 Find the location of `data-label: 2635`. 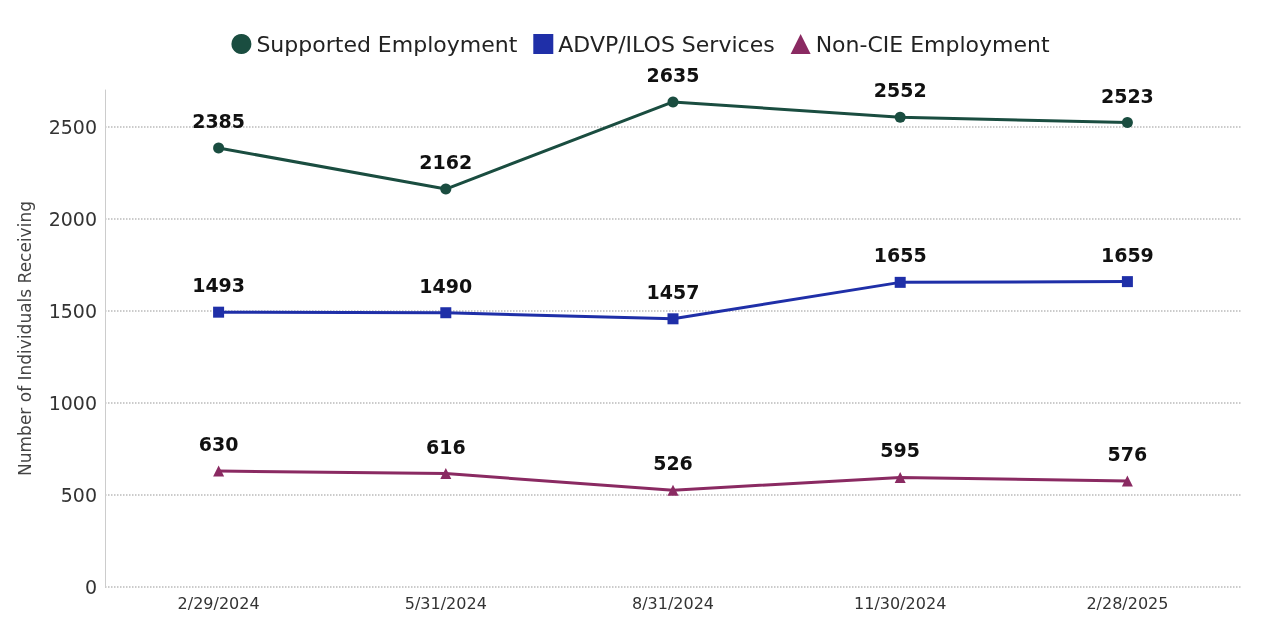

data-label: 2635 is located at coordinates (673, 74).